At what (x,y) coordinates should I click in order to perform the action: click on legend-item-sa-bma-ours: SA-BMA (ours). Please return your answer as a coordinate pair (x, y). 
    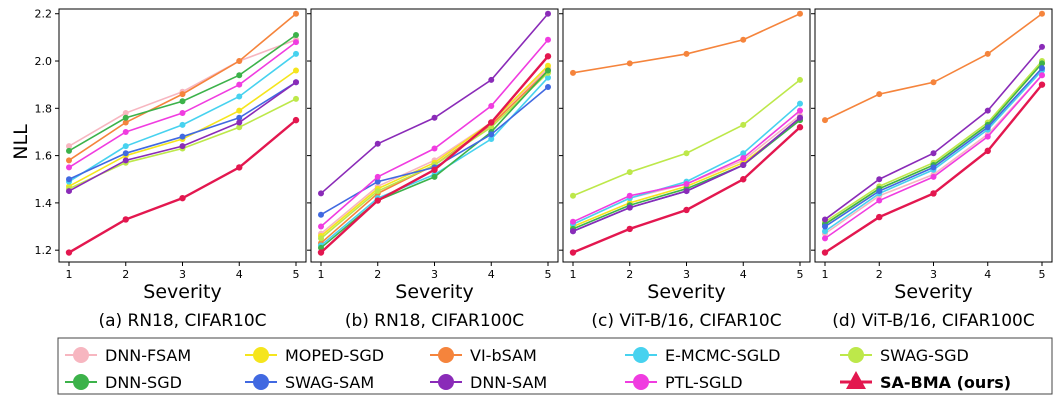
    Looking at the image, I should click on (925, 381).